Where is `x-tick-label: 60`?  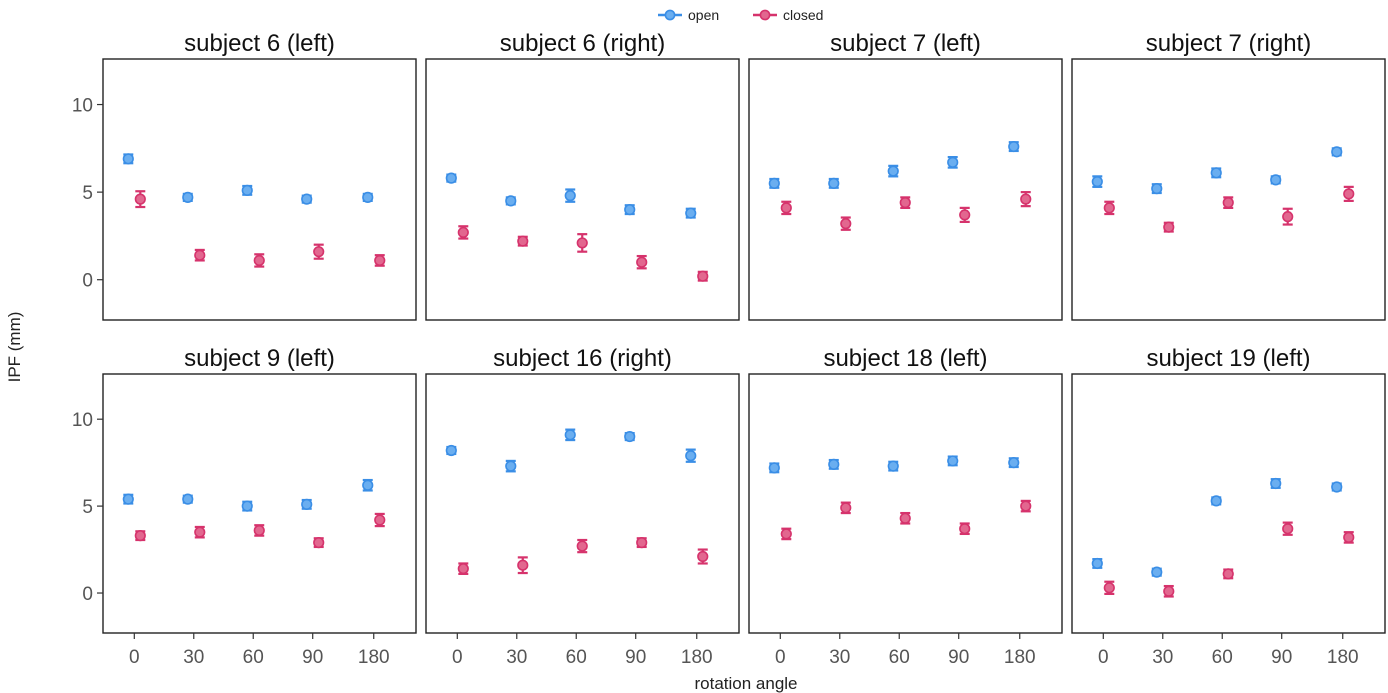
x-tick-label: 60 is located at coordinates (1222, 657).